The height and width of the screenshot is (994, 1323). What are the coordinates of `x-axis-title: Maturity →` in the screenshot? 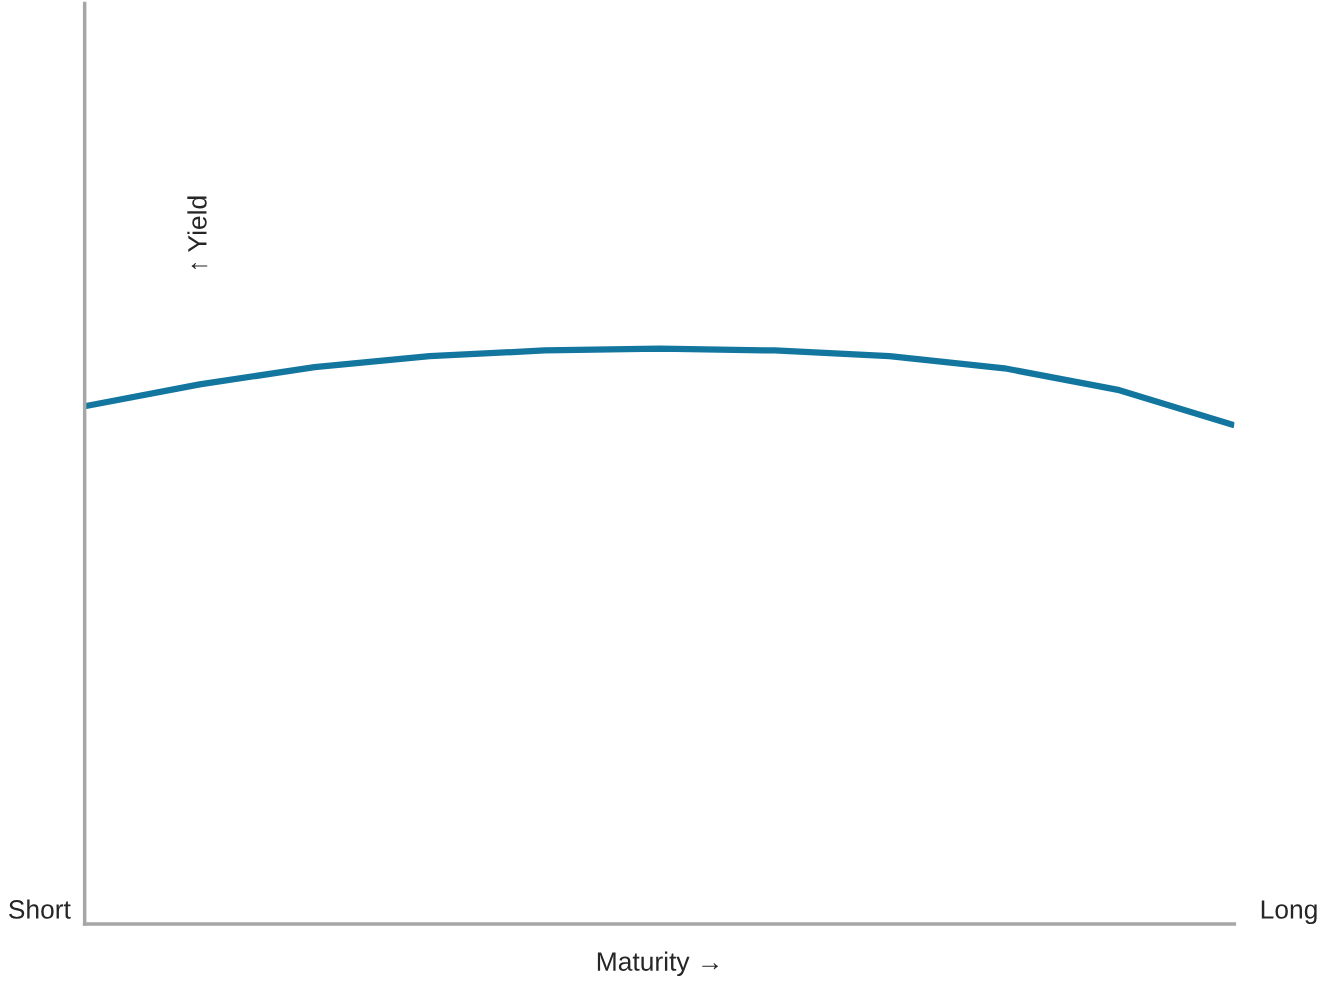 It's located at (657, 964).